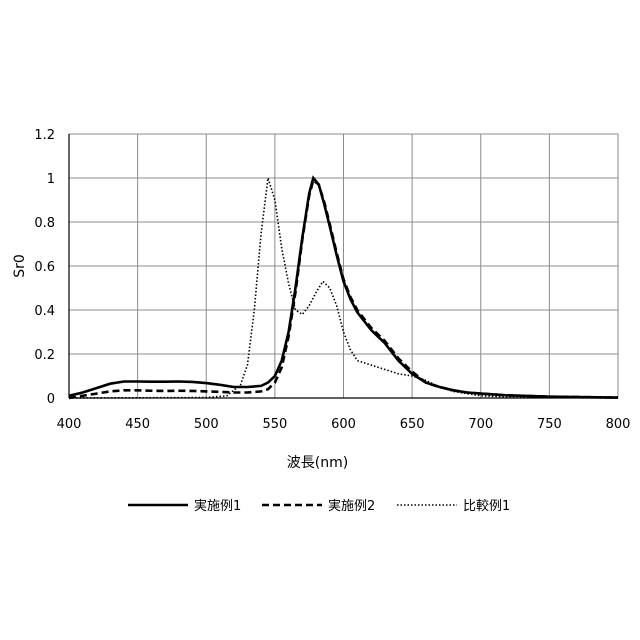  I want to click on y-tick-label: 0, so click(51, 399).